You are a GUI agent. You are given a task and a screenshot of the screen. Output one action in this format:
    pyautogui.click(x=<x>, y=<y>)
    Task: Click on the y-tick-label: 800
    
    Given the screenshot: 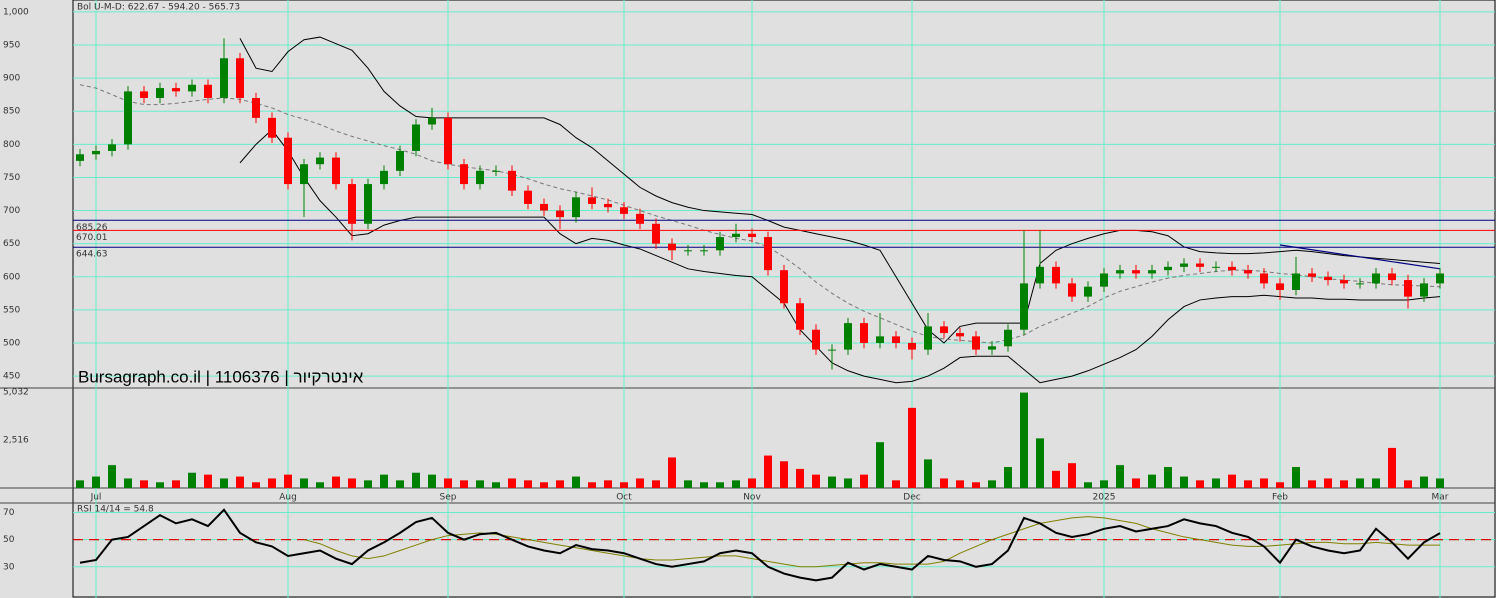 What is the action you would take?
    pyautogui.click(x=11, y=145)
    